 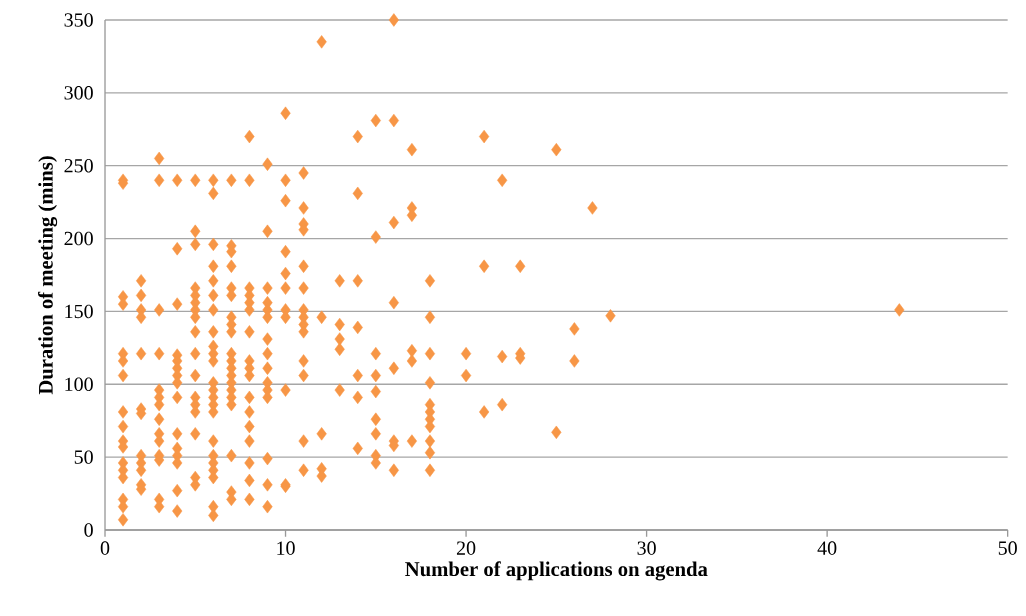 I want to click on x-tick-label: 10, so click(x=286, y=548).